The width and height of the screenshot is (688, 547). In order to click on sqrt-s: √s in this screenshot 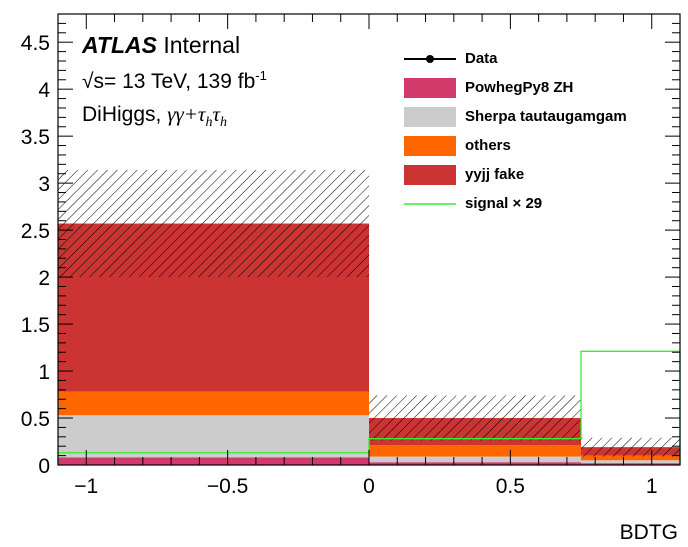, I will do `click(93, 81)`.